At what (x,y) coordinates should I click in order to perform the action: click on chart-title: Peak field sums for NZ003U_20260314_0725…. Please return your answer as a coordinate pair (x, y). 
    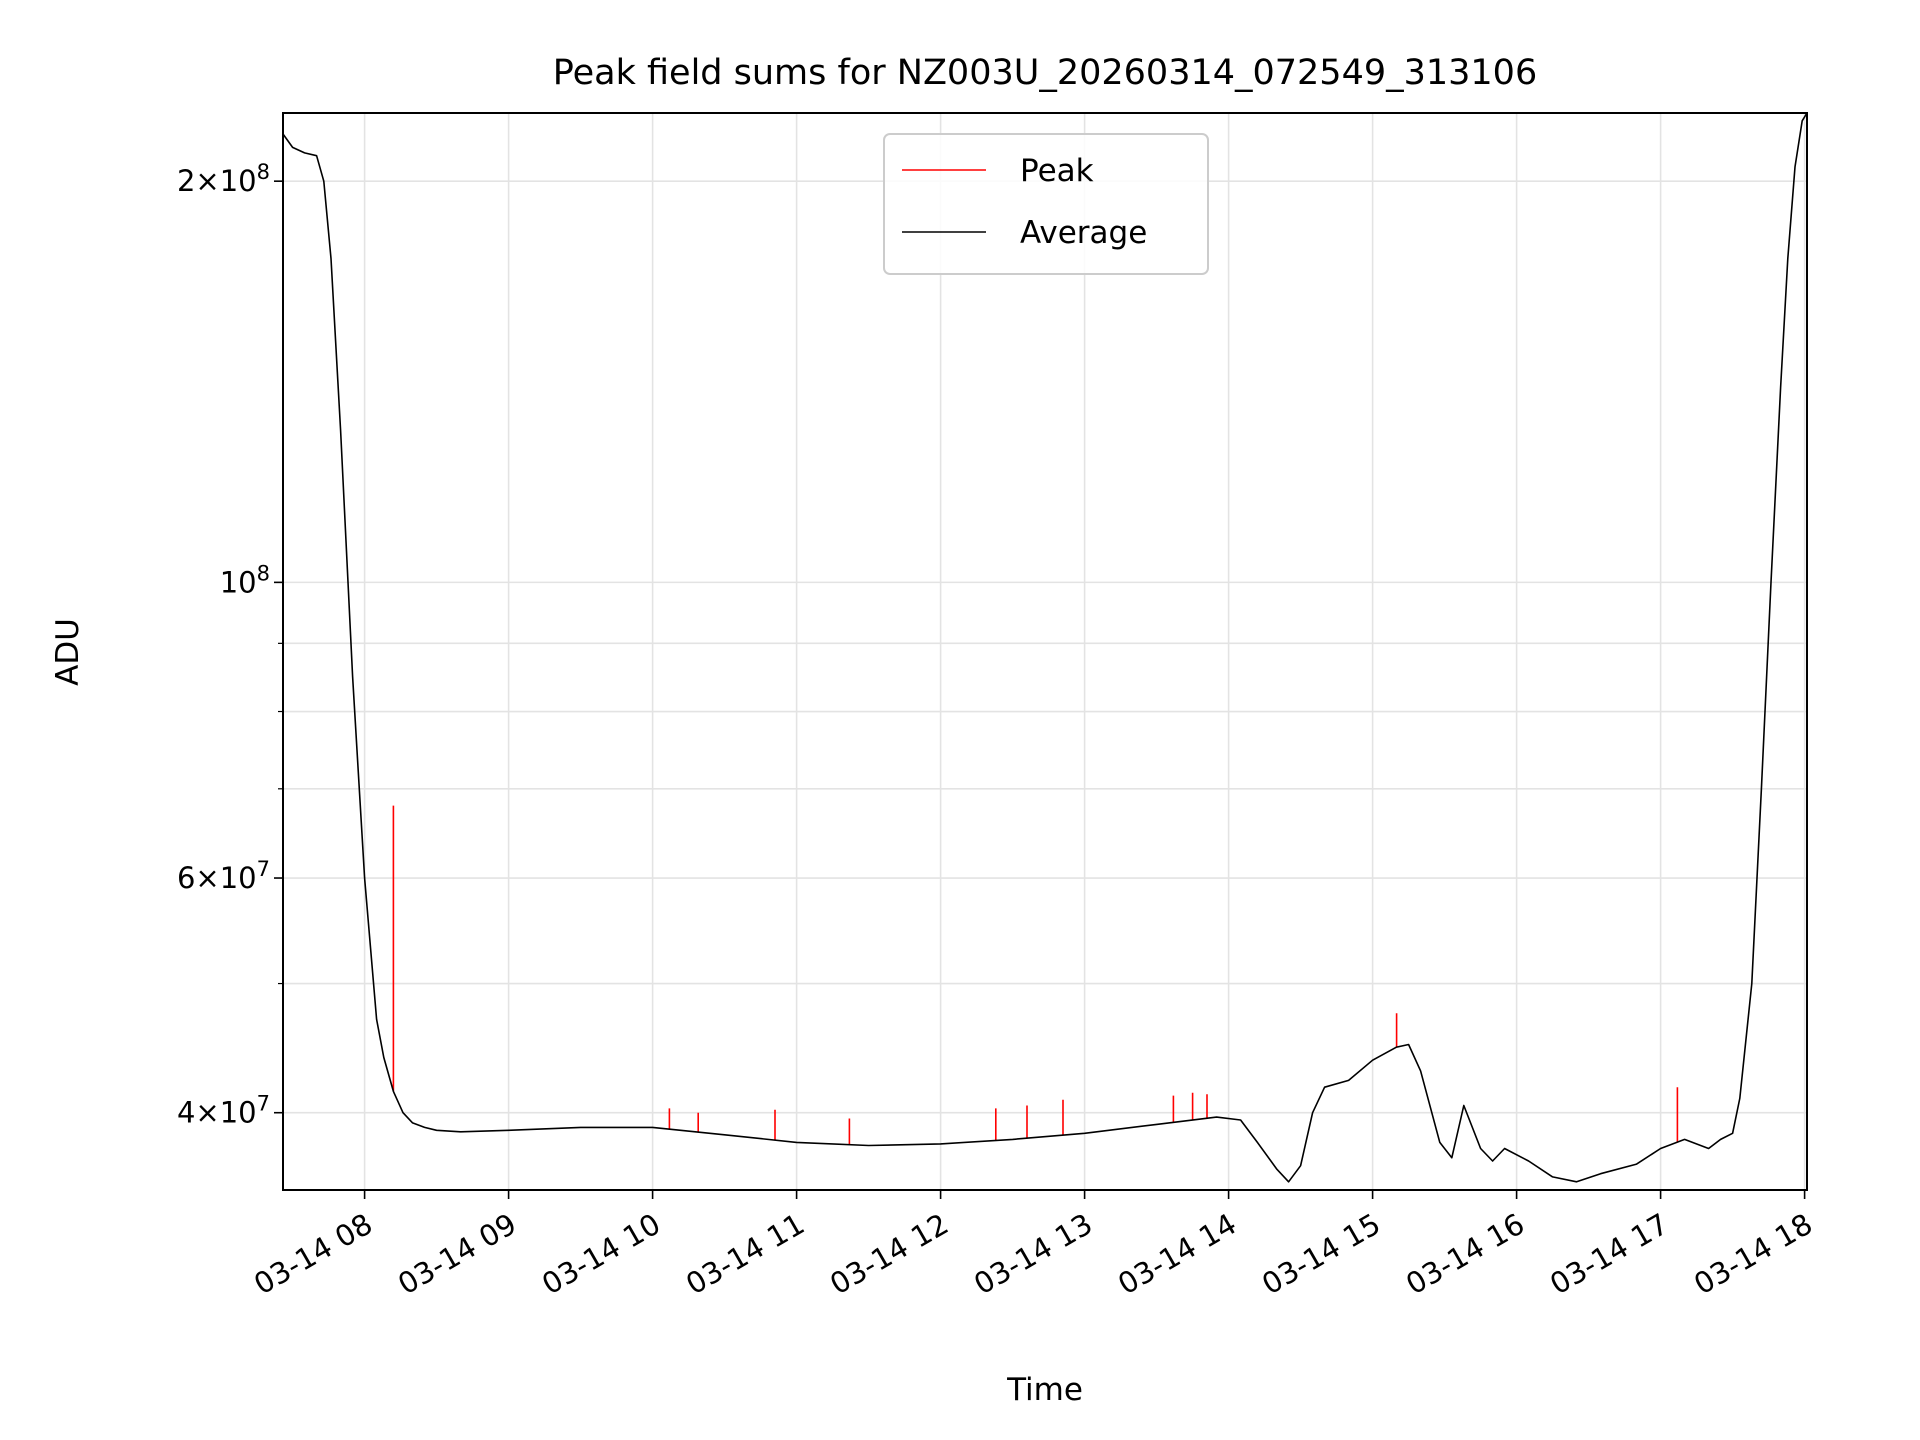
    Looking at the image, I should click on (1045, 73).